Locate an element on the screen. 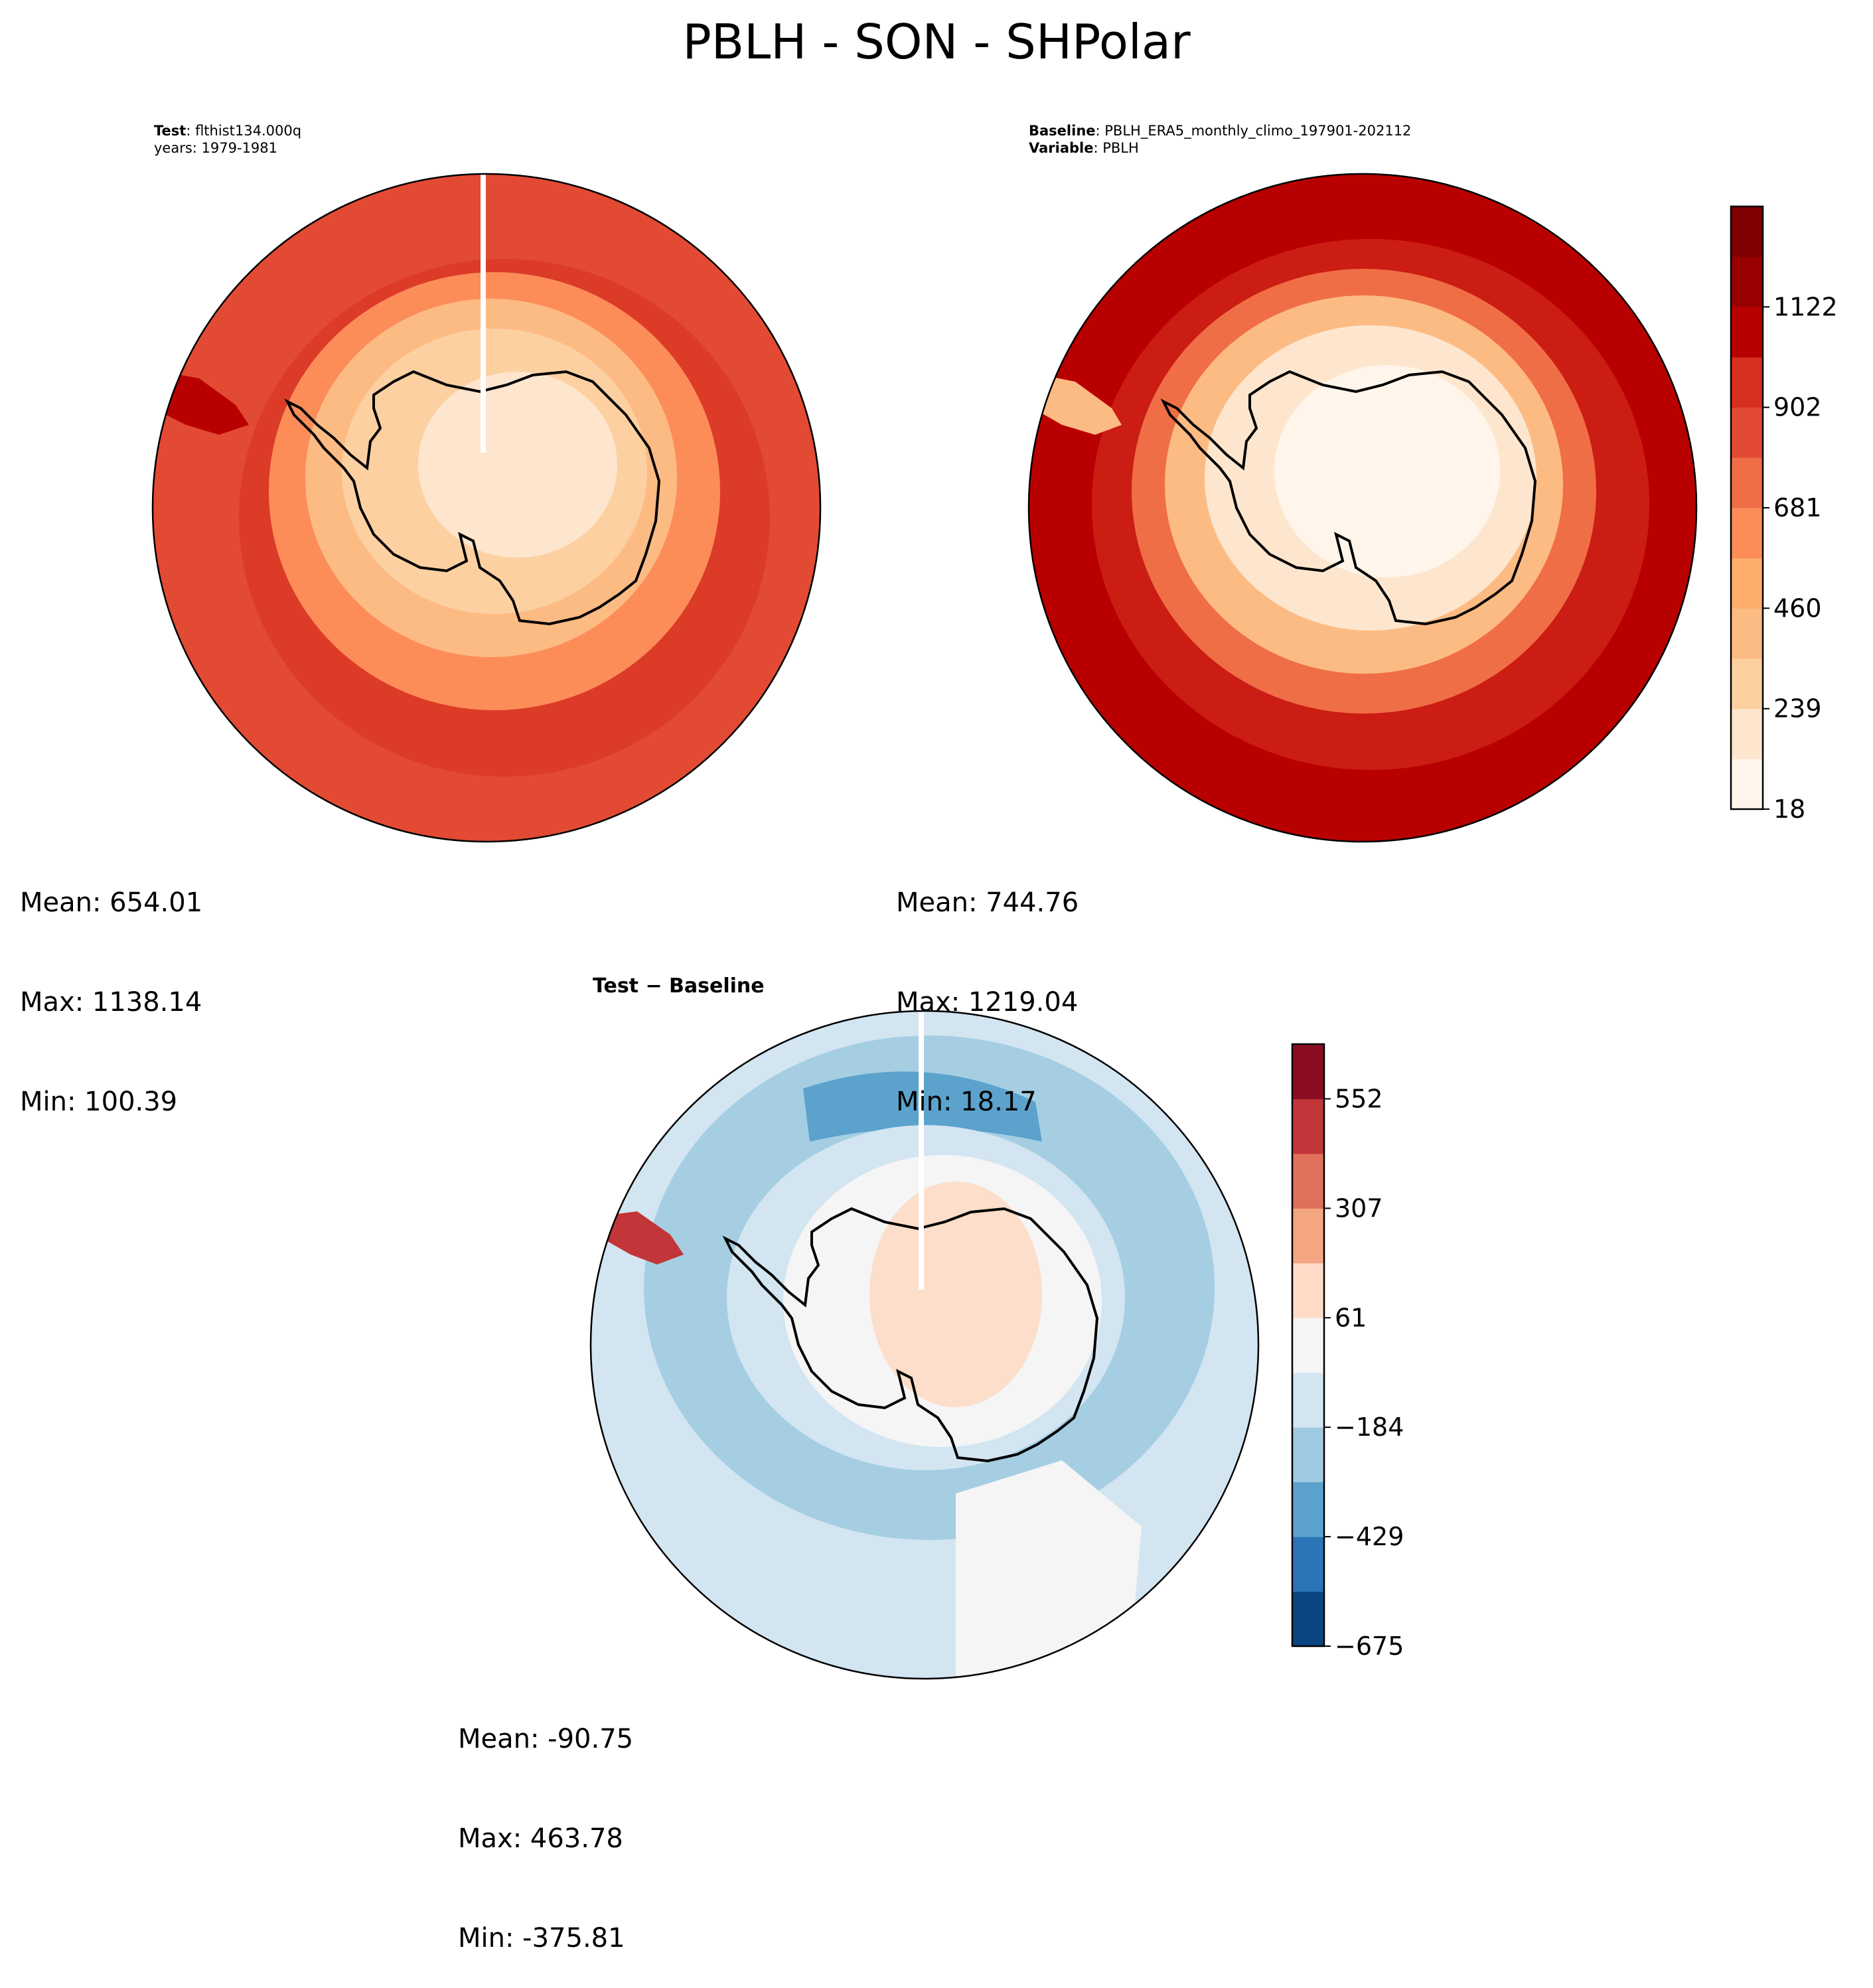 The height and width of the screenshot is (1988, 1873). baseline-map-boundary is located at coordinates (1362, 508).